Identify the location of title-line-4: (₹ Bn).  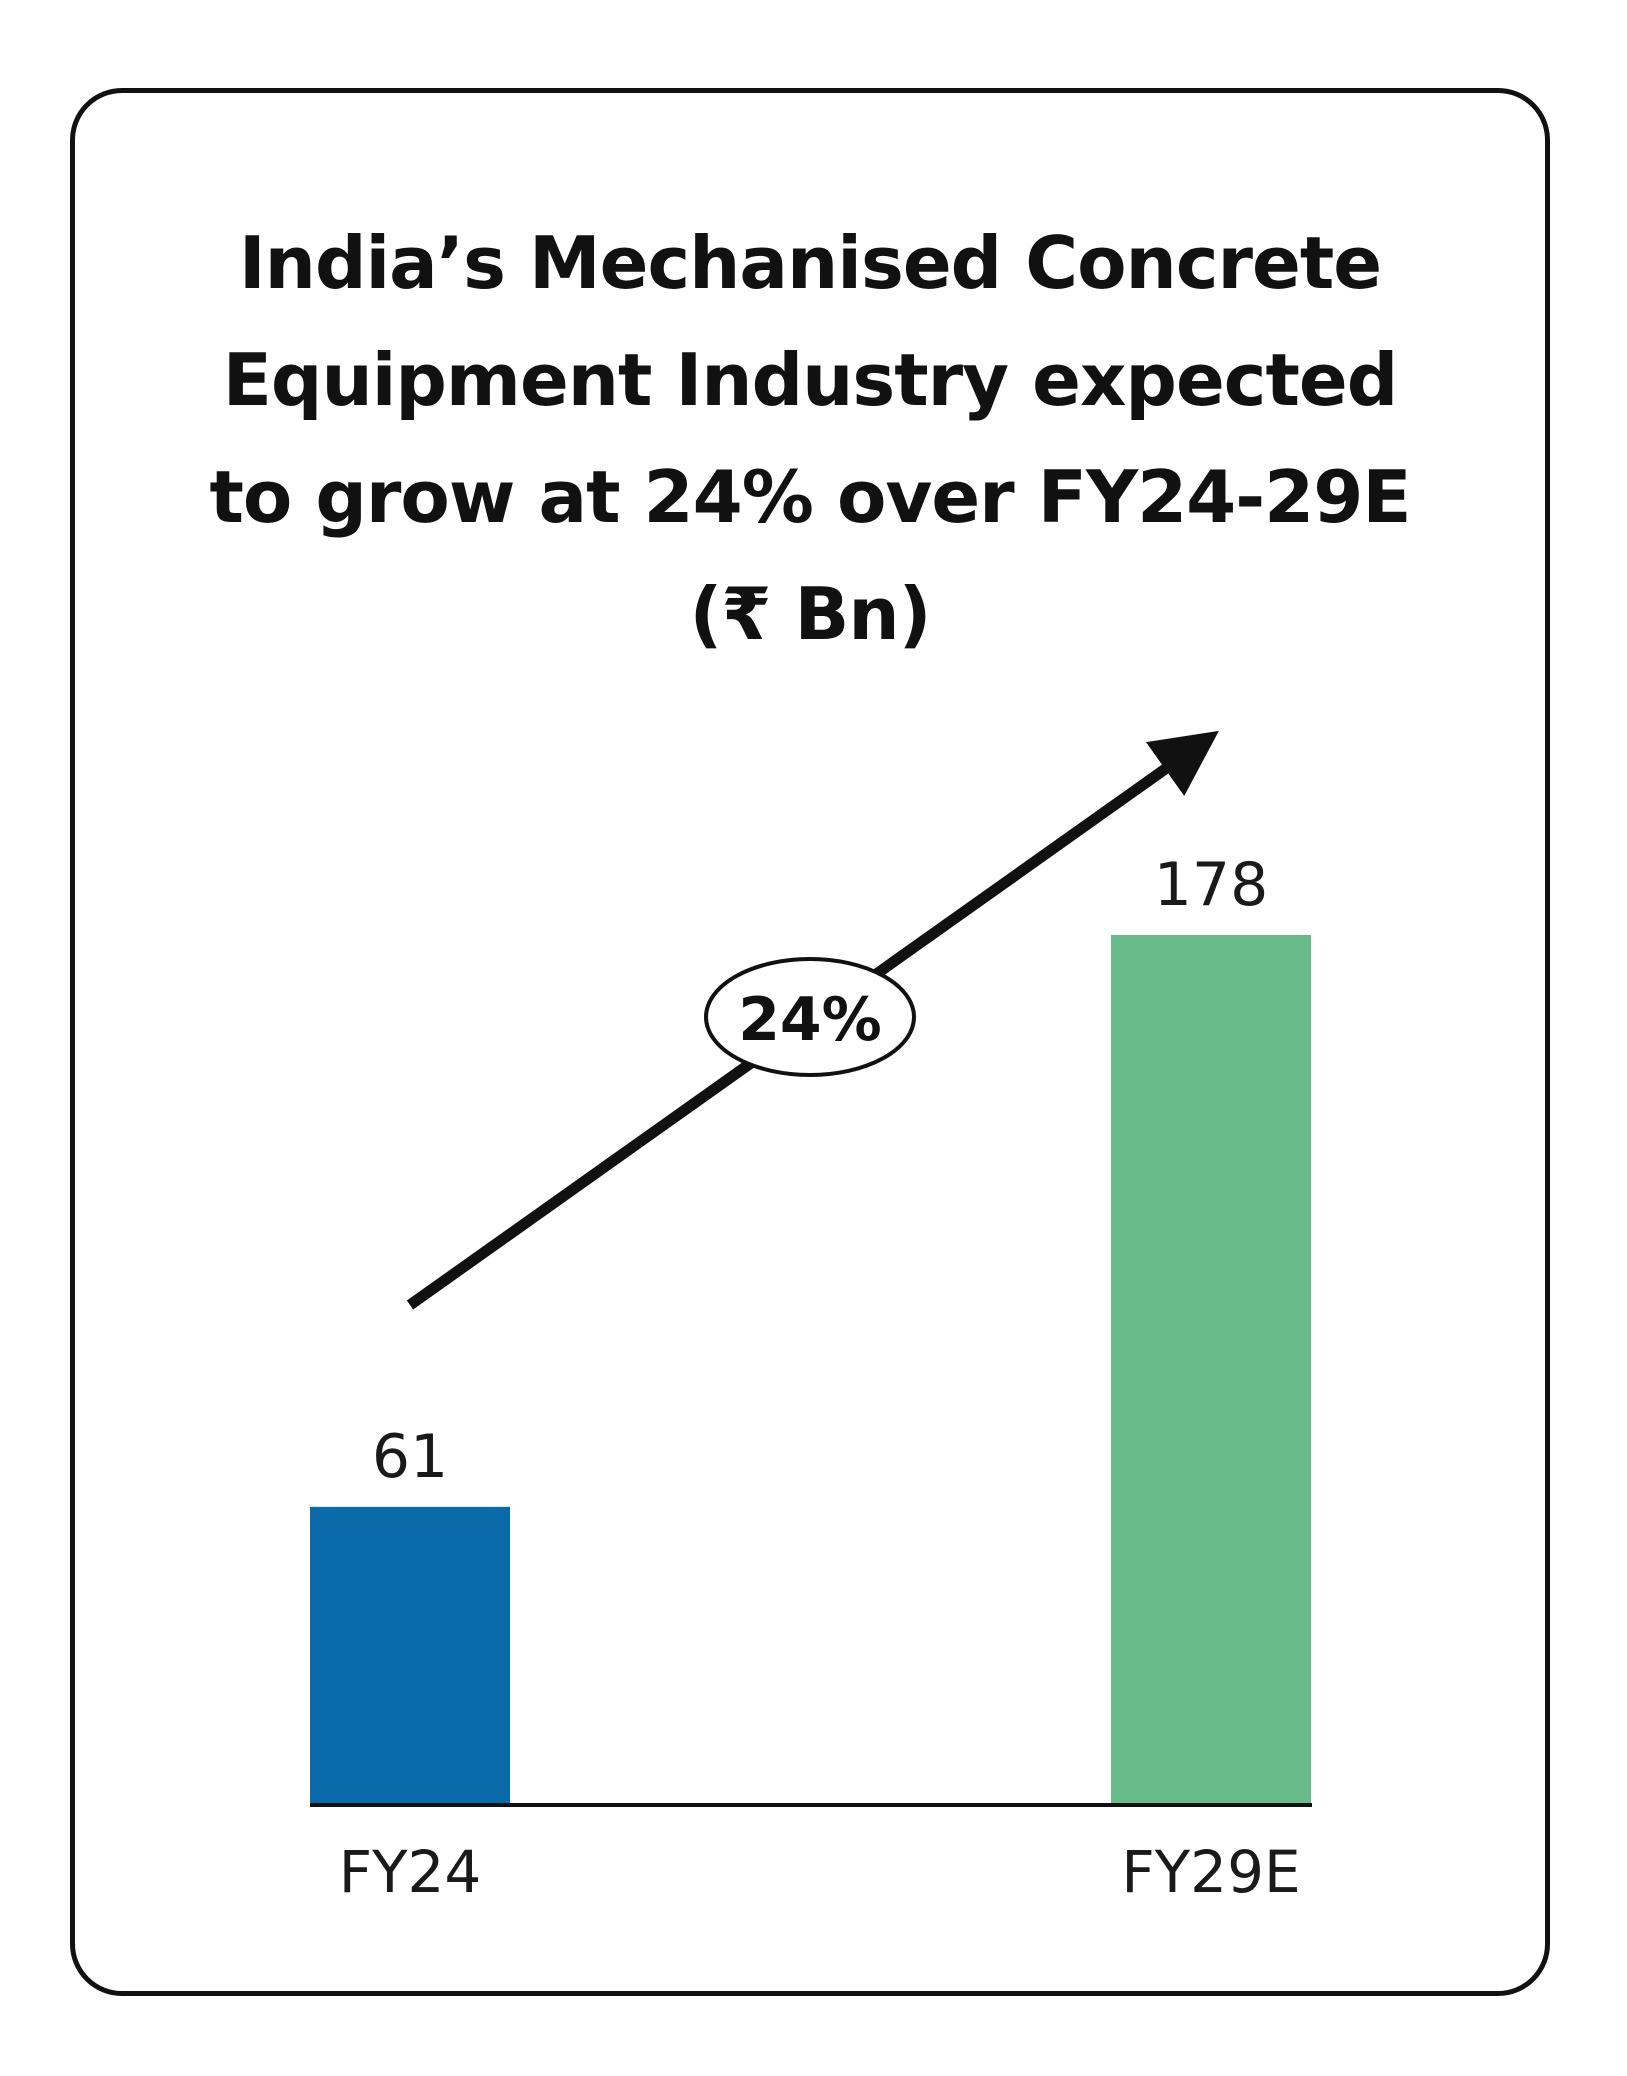
(810, 614).